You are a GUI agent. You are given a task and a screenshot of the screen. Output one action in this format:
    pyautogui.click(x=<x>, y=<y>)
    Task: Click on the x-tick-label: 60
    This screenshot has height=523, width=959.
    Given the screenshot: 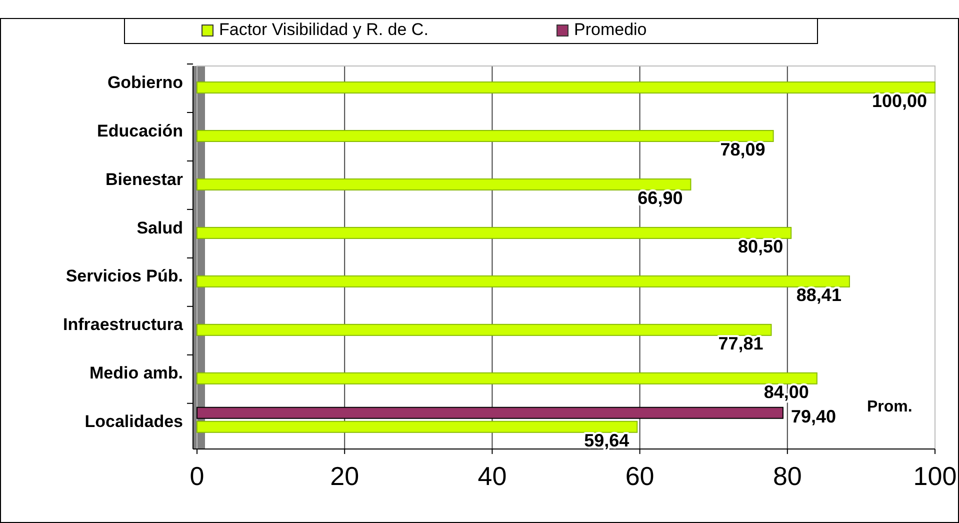 What is the action you would take?
    pyautogui.click(x=639, y=476)
    